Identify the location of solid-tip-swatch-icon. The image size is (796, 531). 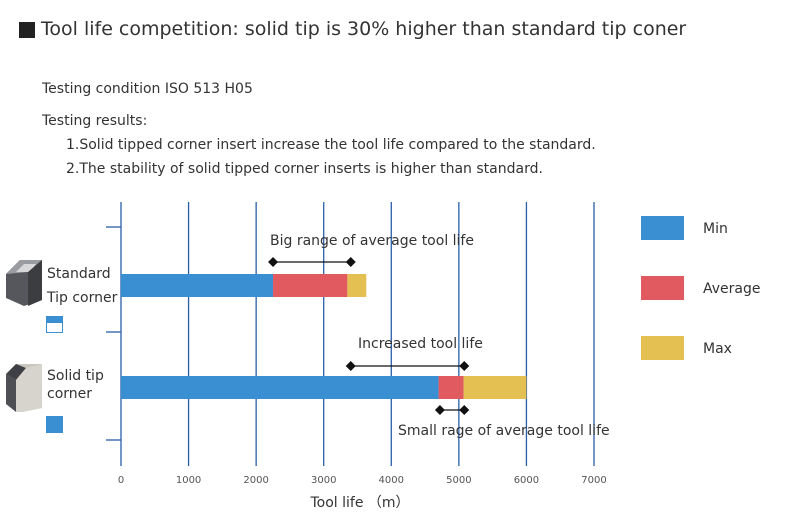
(54, 424).